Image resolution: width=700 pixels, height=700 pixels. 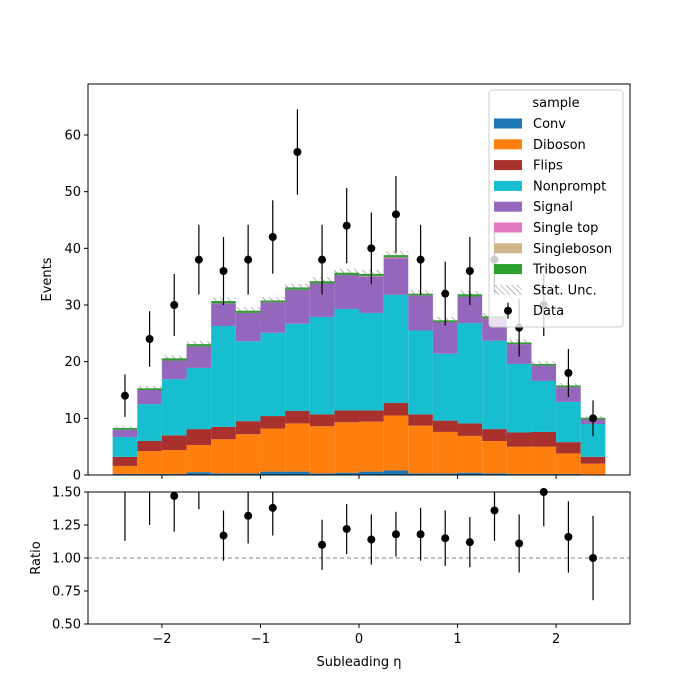 I want to click on legend-label: Nonprompt, so click(x=569, y=186).